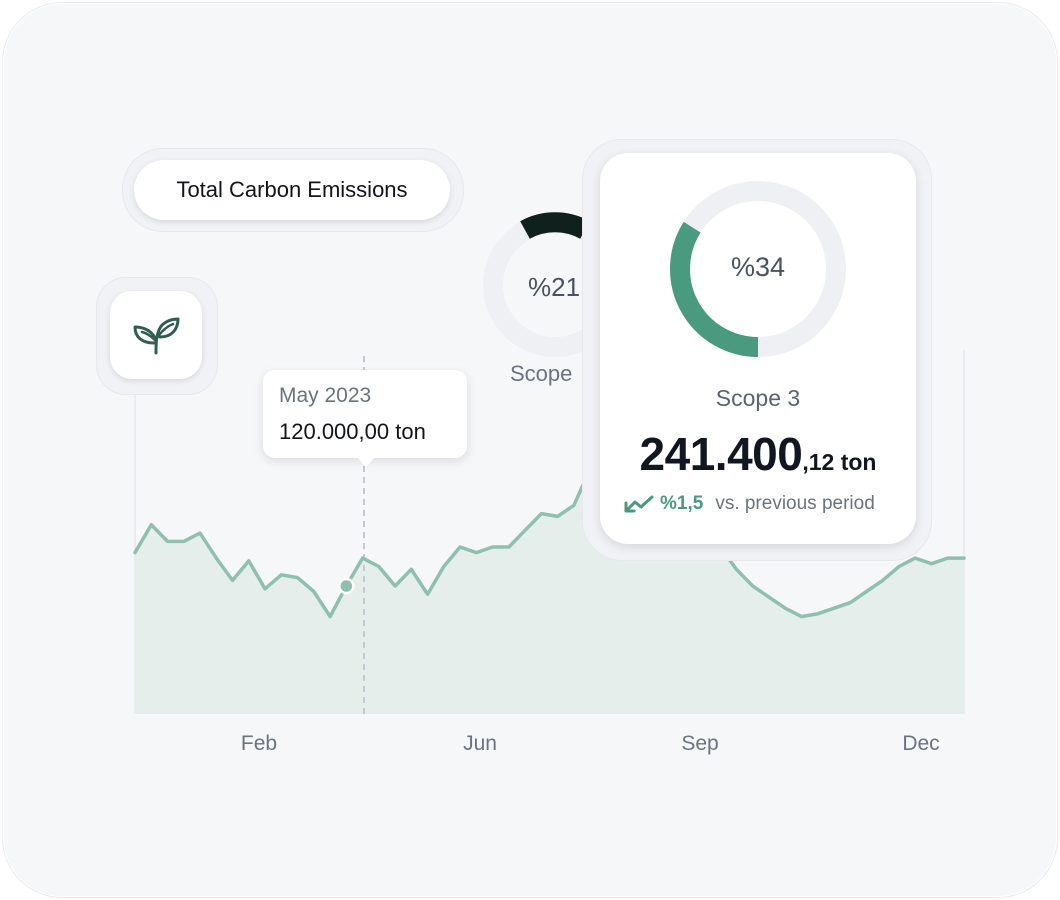  Describe the element at coordinates (554, 287) in the screenshot. I see `scope-back-percent: %21` at that location.